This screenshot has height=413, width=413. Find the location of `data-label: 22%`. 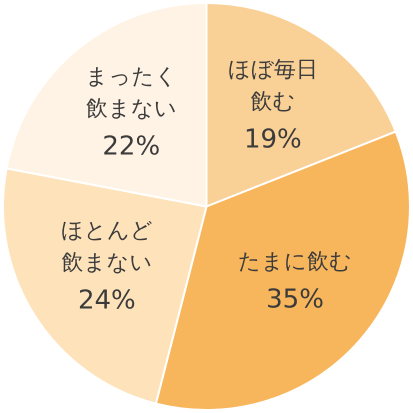

data-label: 22% is located at coordinates (131, 146).